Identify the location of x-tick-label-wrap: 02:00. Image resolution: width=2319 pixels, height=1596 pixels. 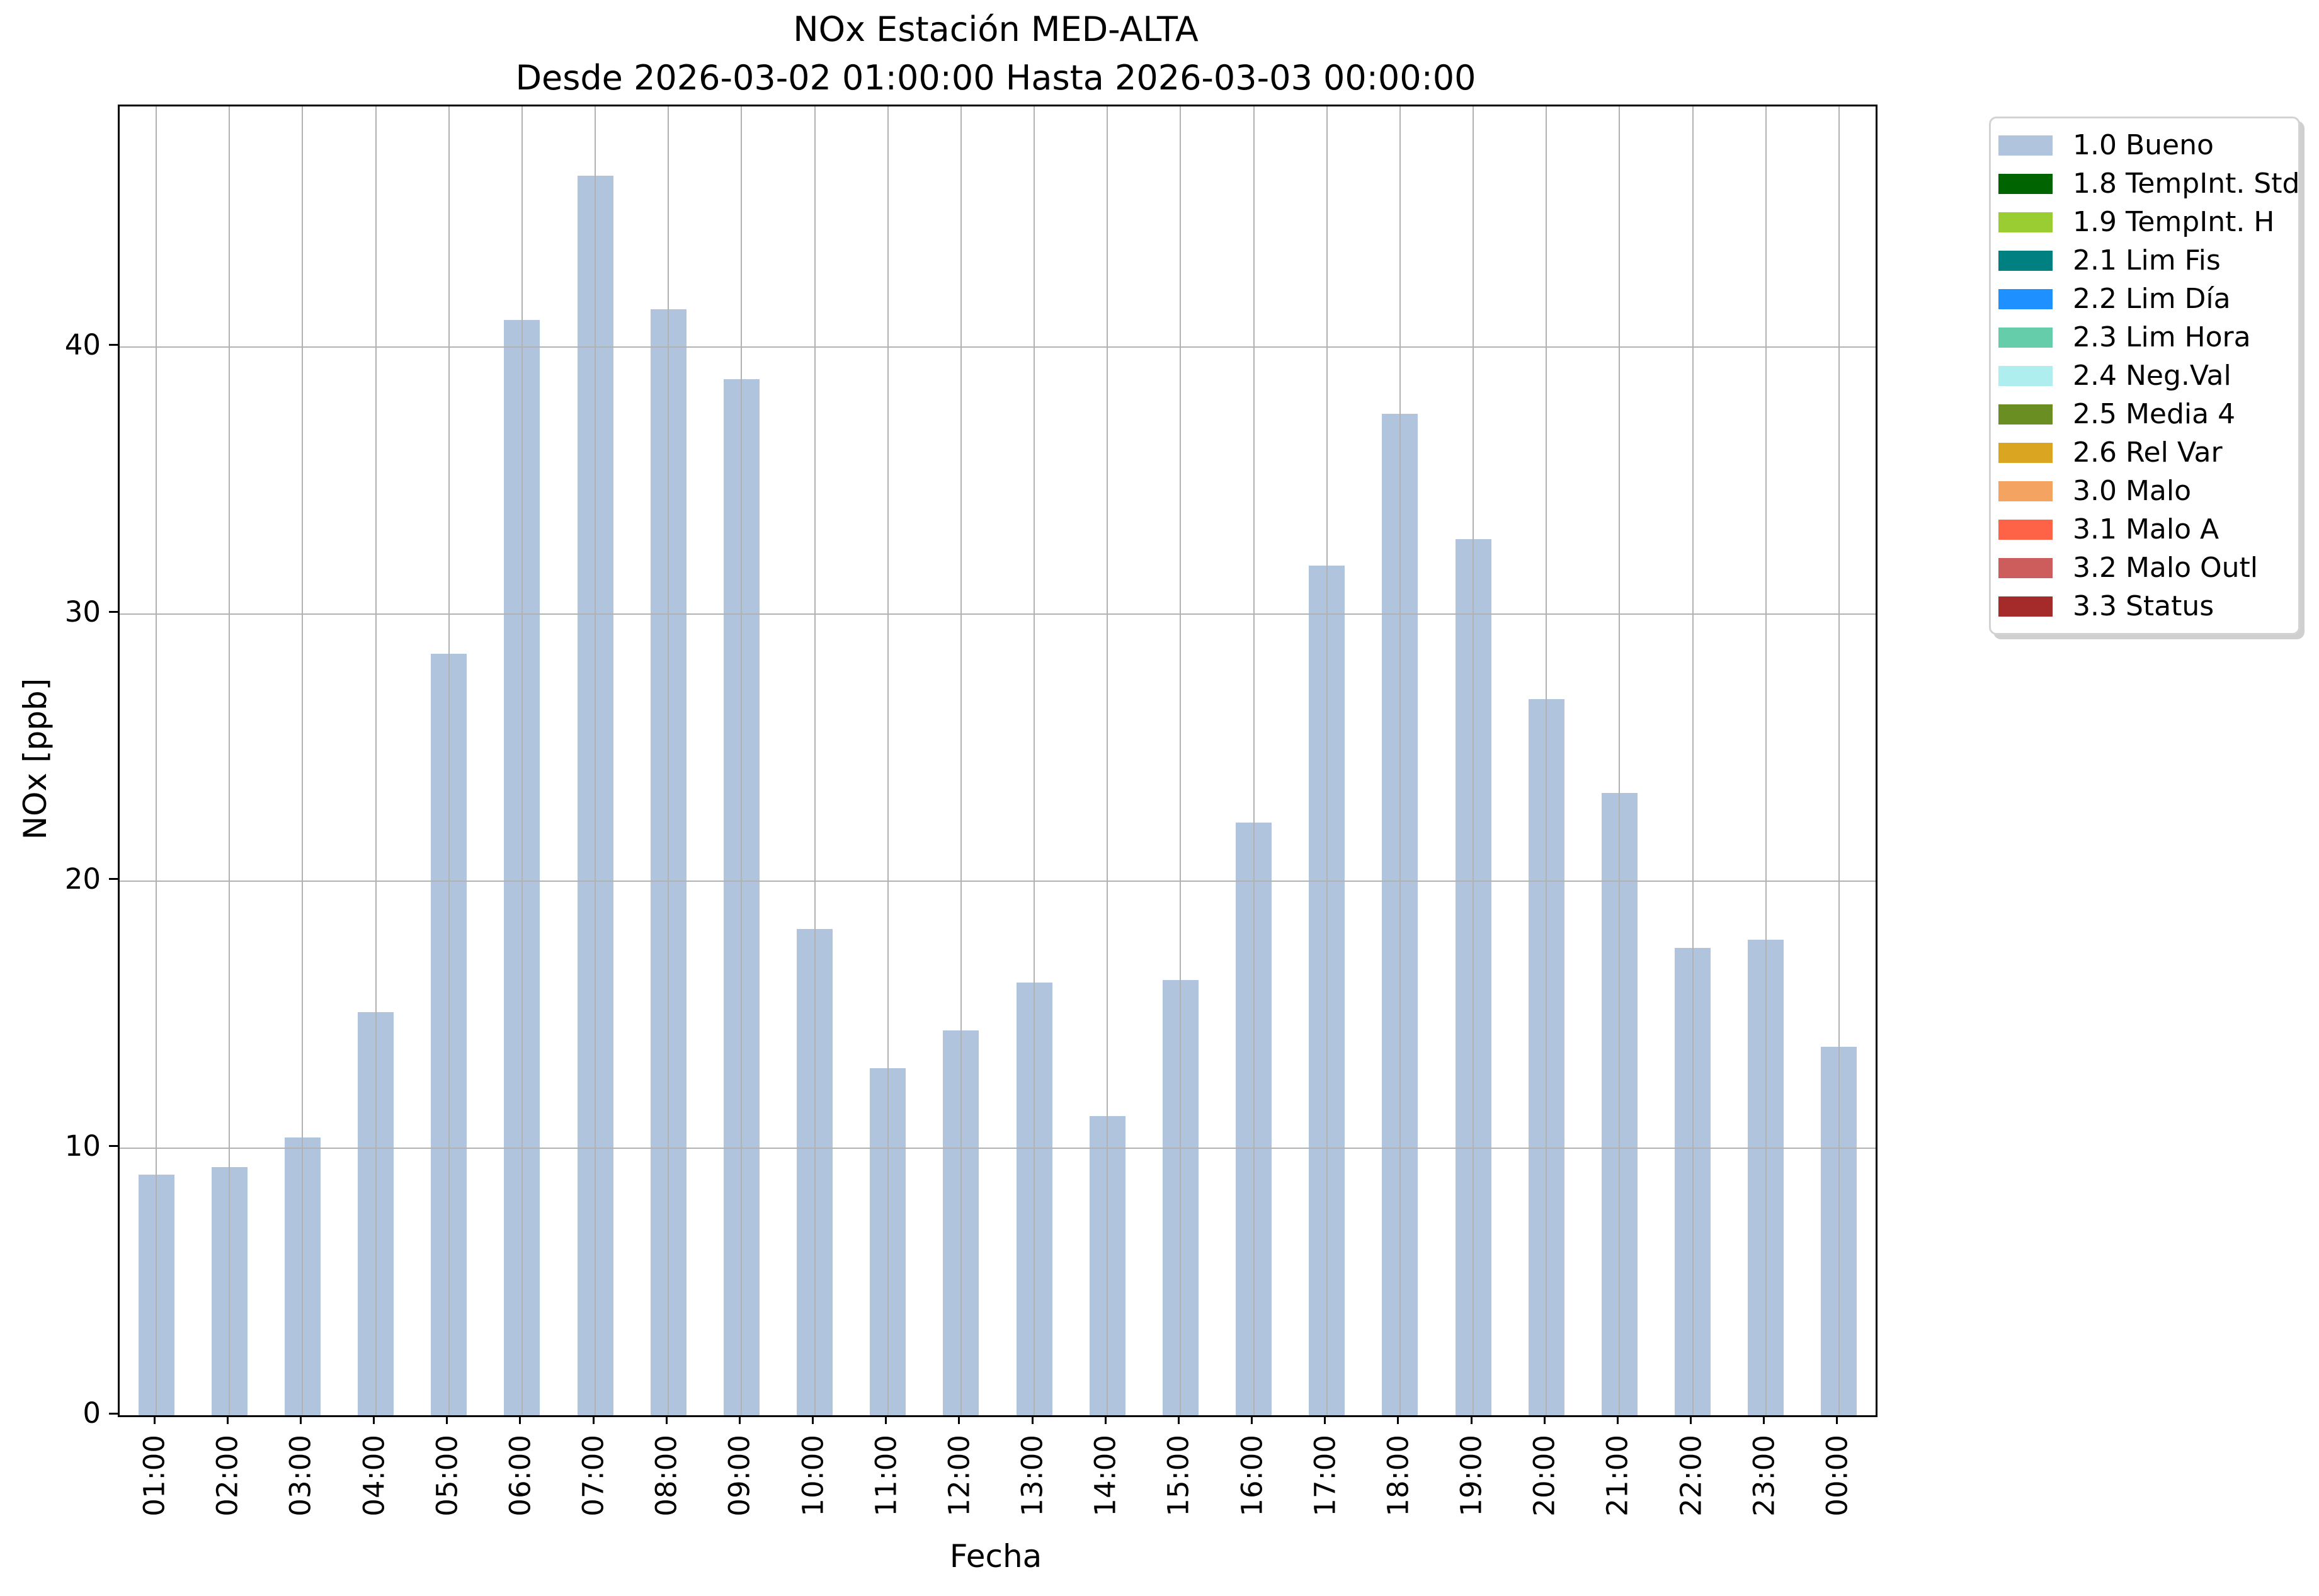
(227, 1477).